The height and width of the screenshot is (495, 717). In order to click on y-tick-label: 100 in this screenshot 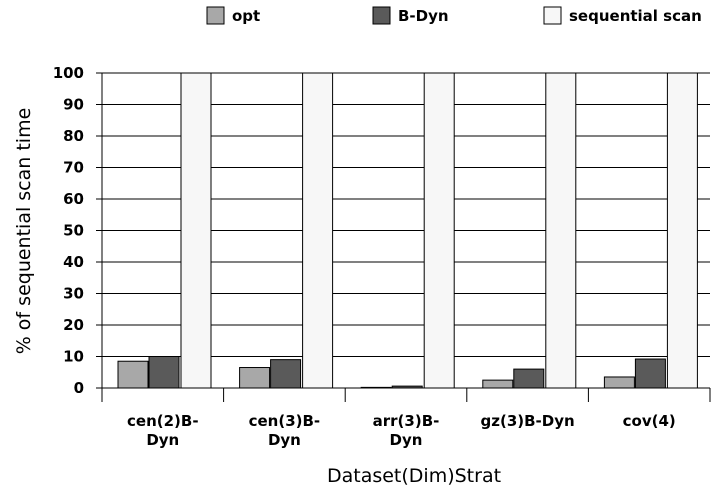, I will do `click(68, 73)`.